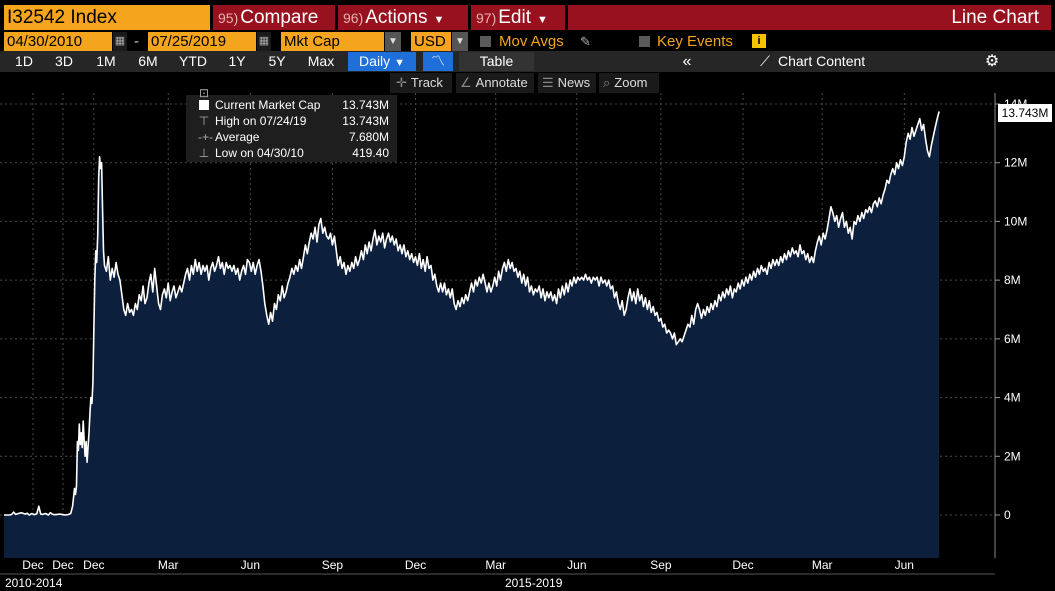  What do you see at coordinates (106, 61) in the screenshot?
I see `range-1m-button: 1M` at bounding box center [106, 61].